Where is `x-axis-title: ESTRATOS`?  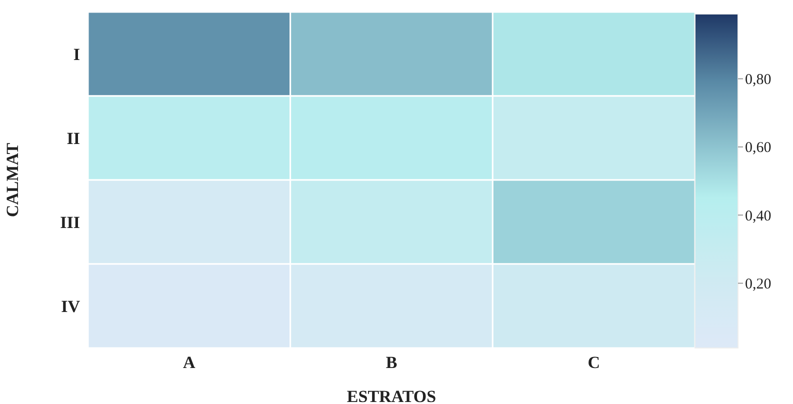
x-axis-title: ESTRATOS is located at coordinates (391, 395).